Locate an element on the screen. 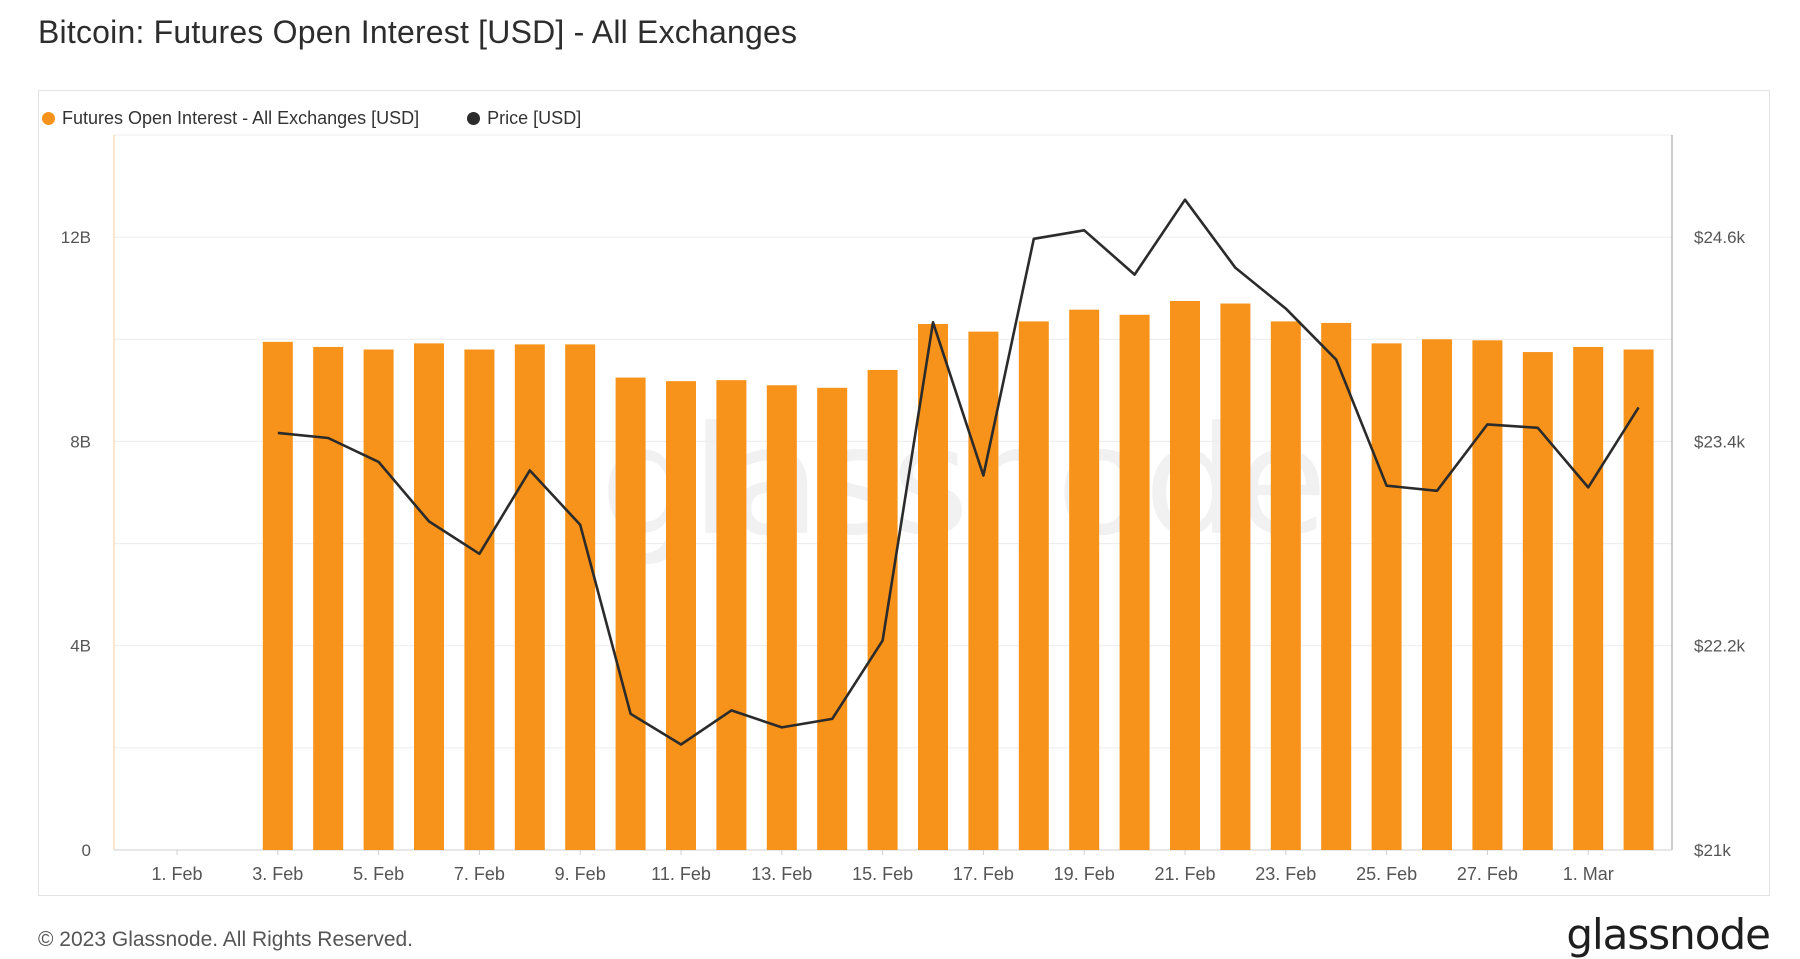 This screenshot has height=959, width=1800. legend-dot-open-interest is located at coordinates (48, 118).